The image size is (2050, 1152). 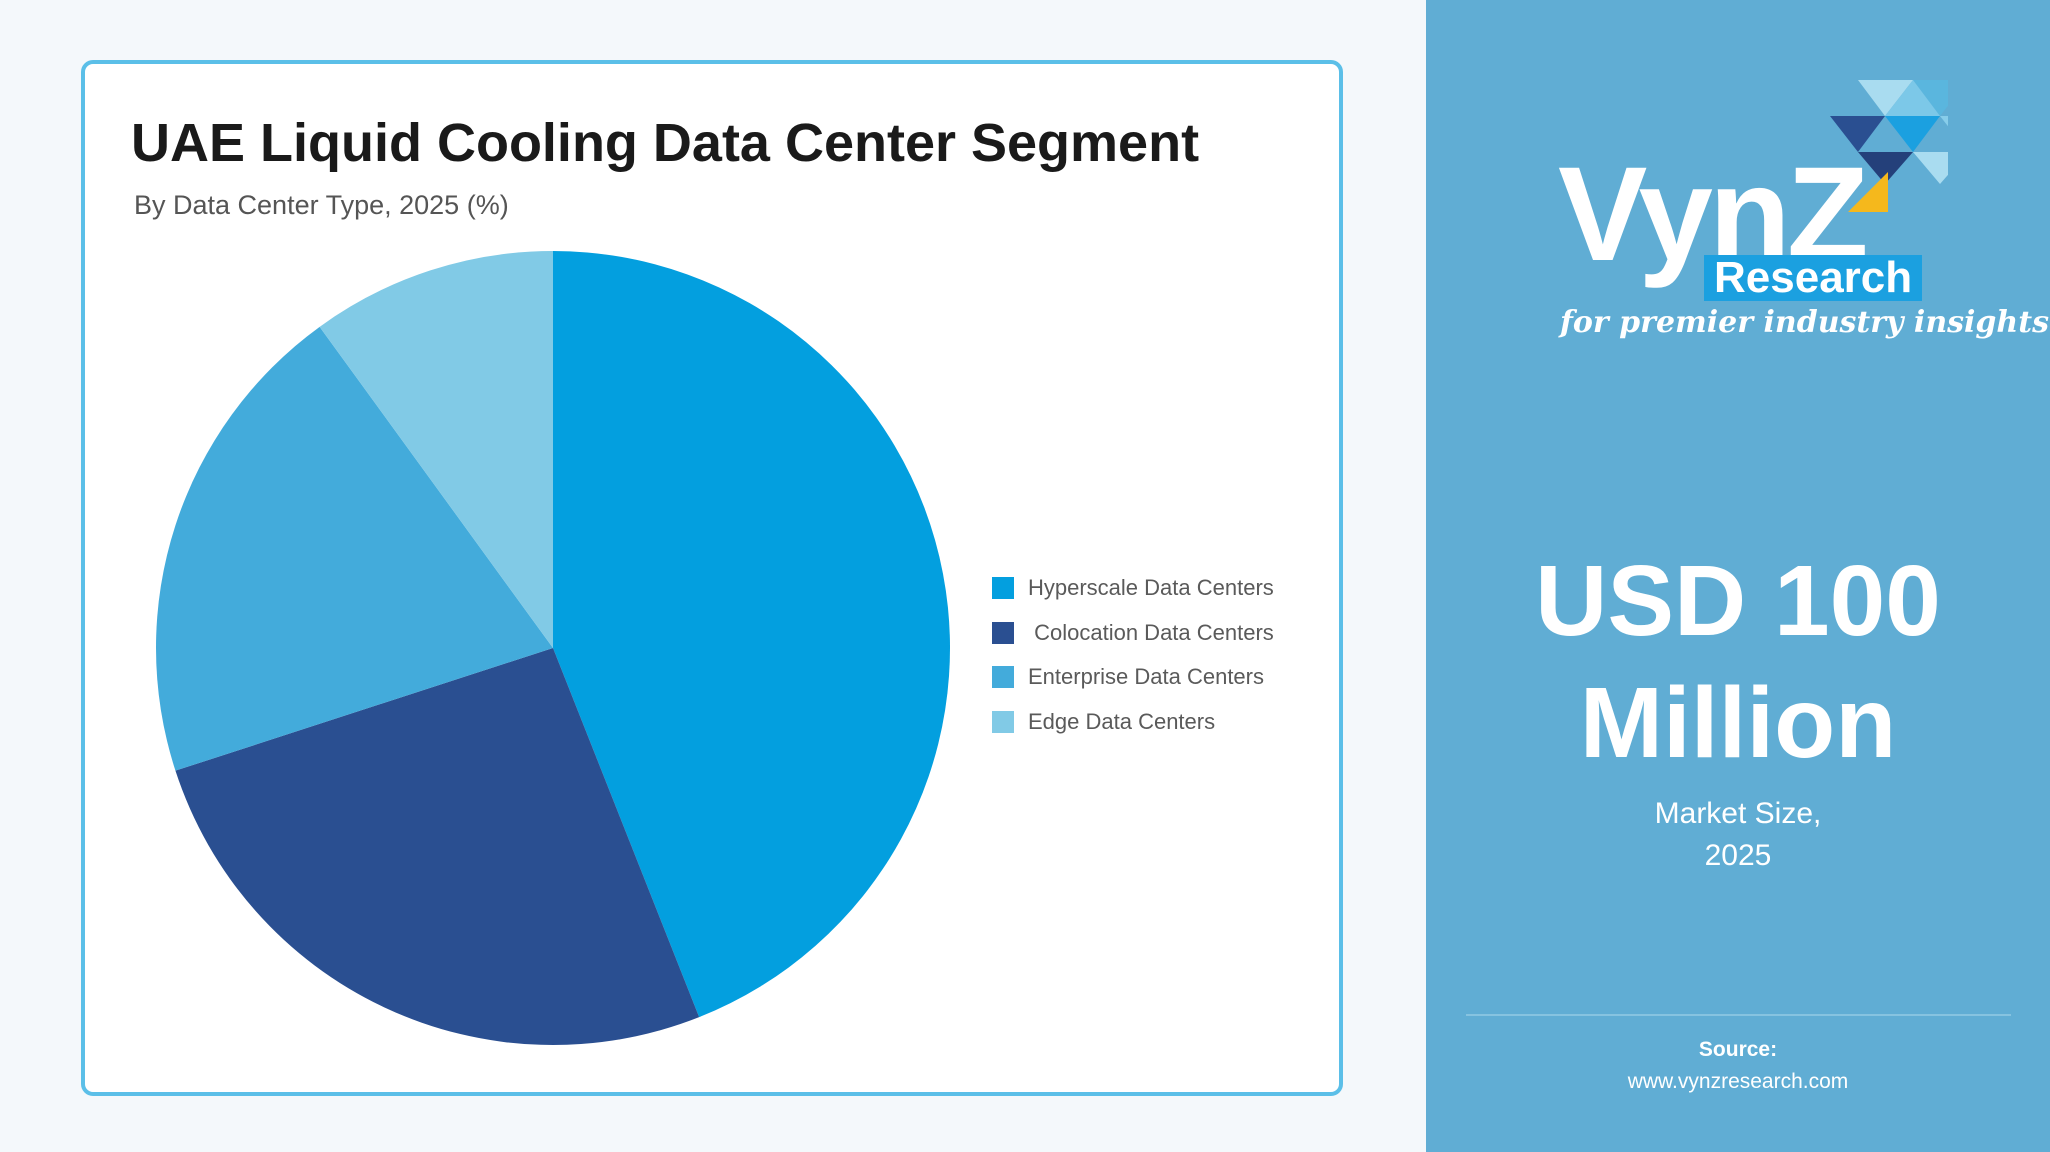 I want to click on market-size-caption-line: 2025, so click(x=1738, y=855).